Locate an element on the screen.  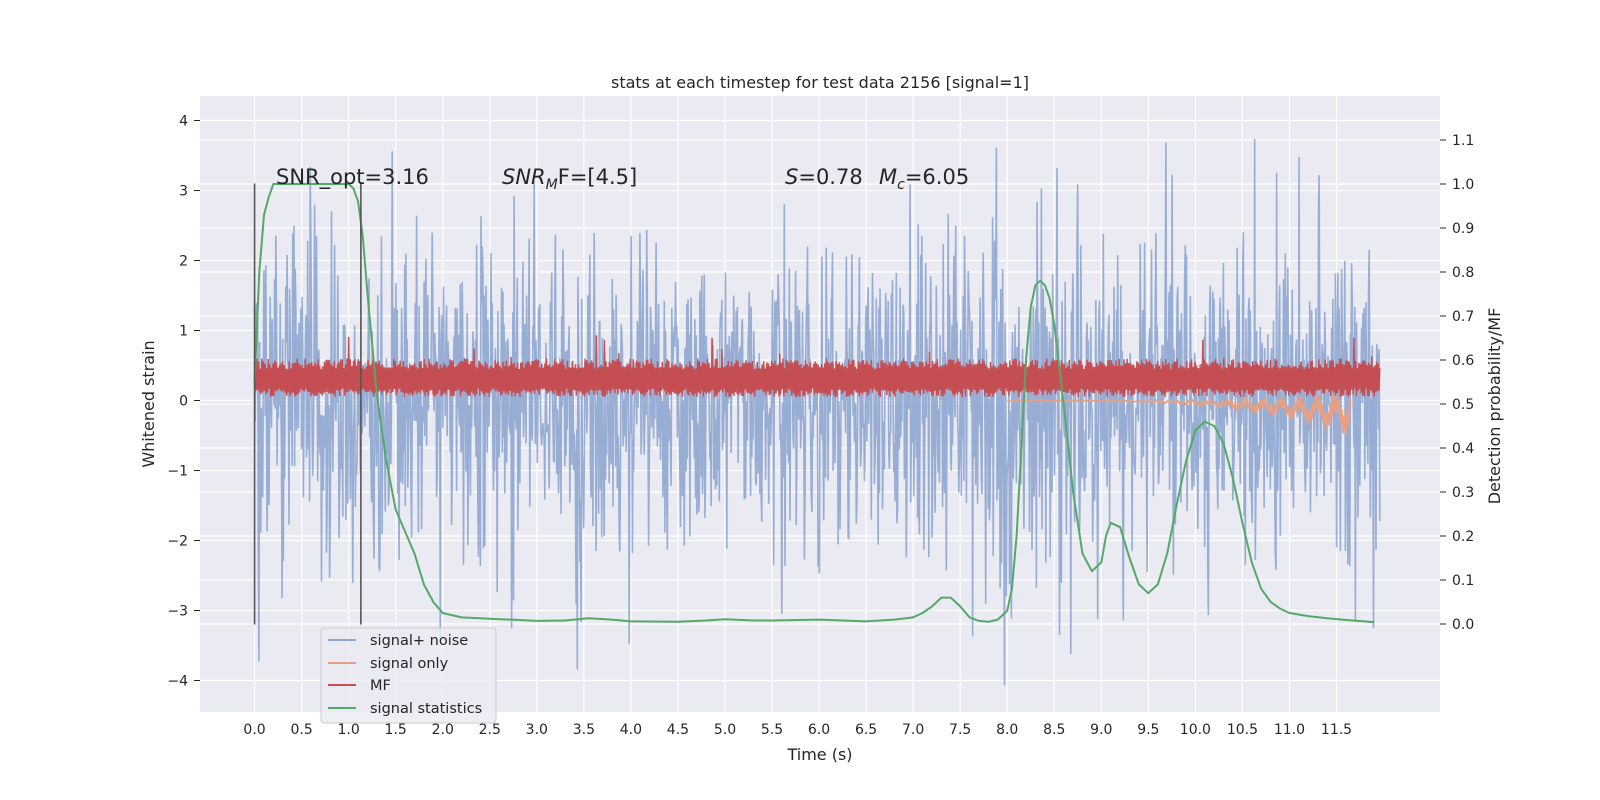
y-axis-label-right: Detection probability/MF is located at coordinates (1494, 406).